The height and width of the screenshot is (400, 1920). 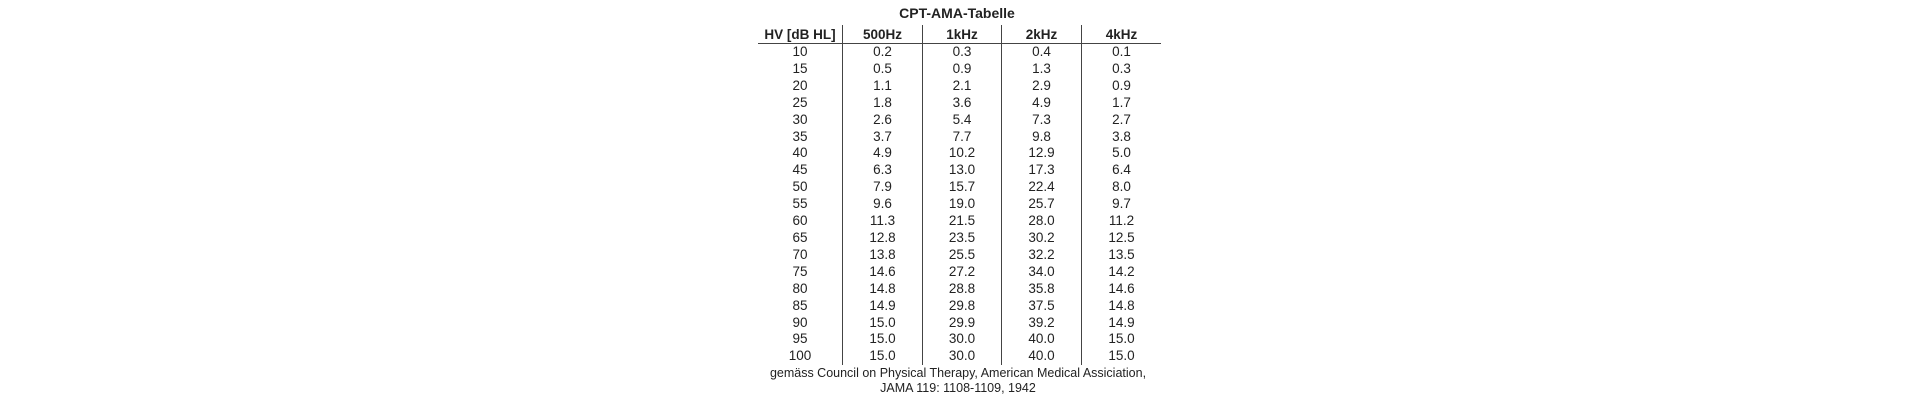 I want to click on table-row: 95 15.0 30.0 40.0 15.0, so click(x=959, y=340).